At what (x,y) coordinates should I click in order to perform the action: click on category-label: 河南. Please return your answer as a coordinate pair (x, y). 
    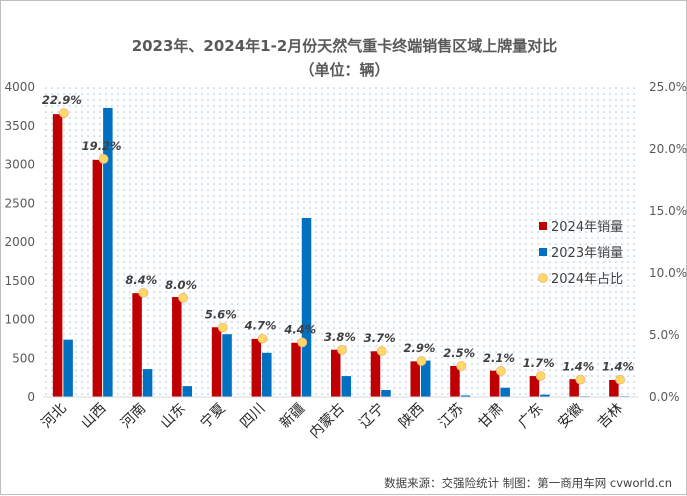
    Looking at the image, I should click on (133, 416).